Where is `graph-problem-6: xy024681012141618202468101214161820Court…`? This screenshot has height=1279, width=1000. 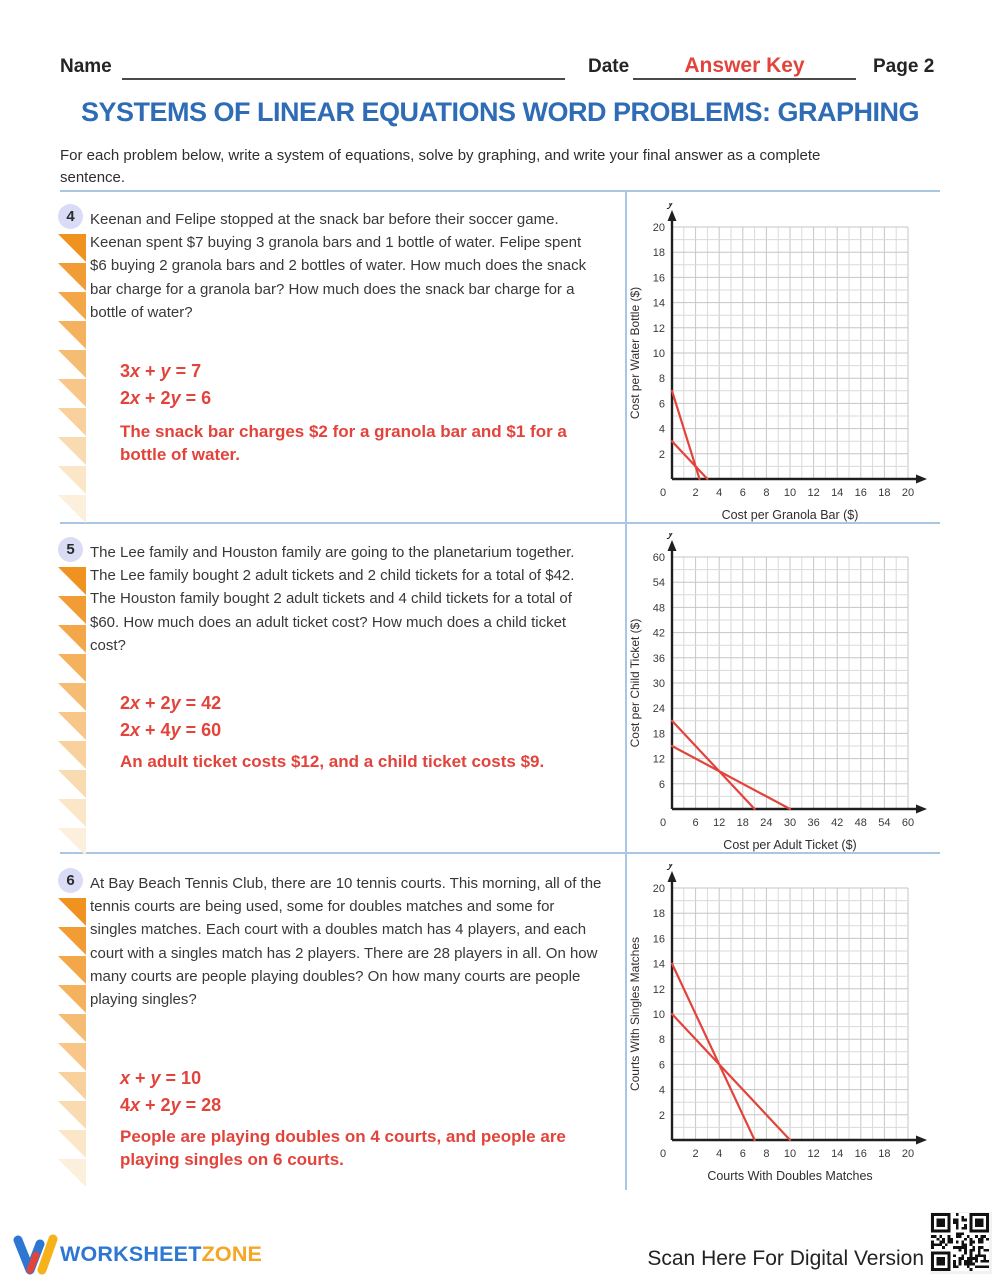 graph-problem-6: xy024681012141618202468101214161820Court… is located at coordinates (778, 1030).